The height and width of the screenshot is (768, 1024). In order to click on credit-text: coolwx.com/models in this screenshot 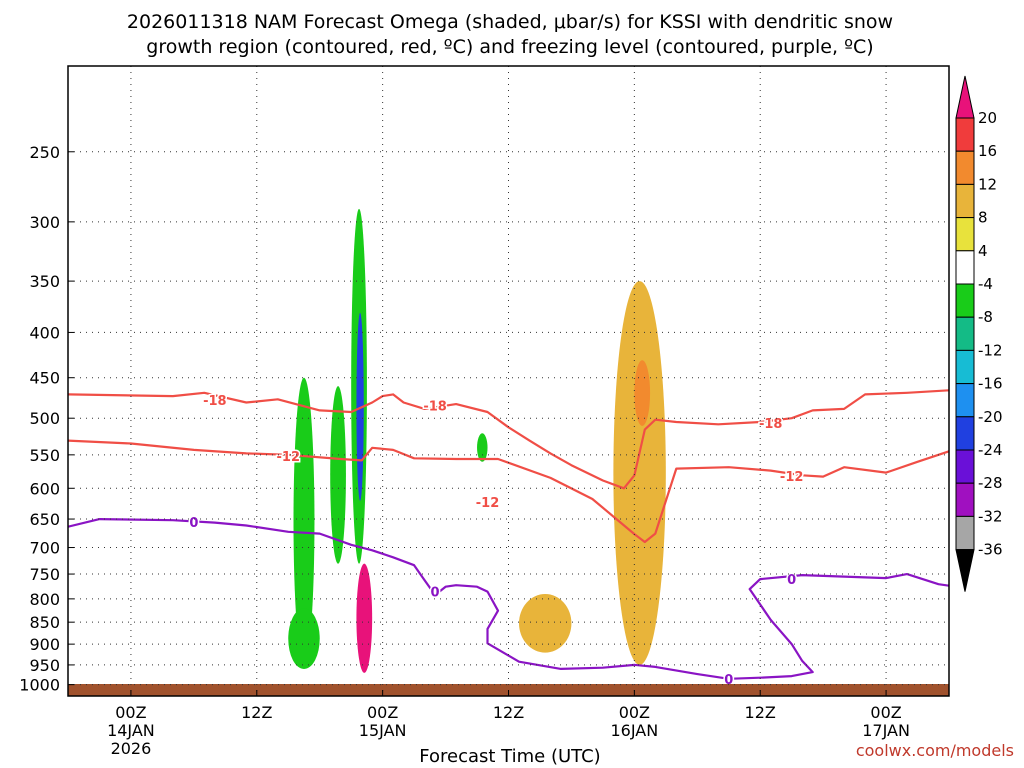, I will do `click(935, 750)`.